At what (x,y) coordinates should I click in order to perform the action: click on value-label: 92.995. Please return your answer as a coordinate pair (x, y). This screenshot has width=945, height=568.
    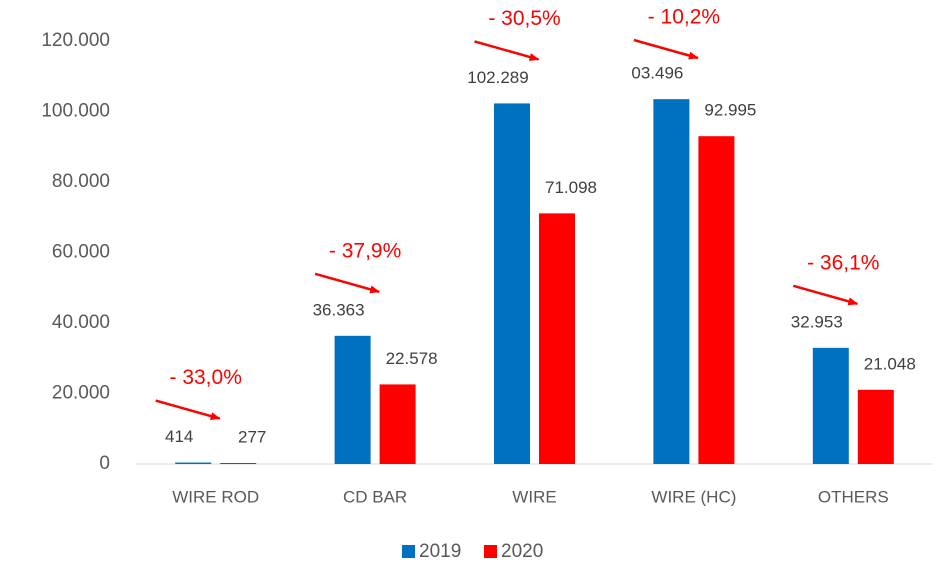
    Looking at the image, I should click on (730, 110).